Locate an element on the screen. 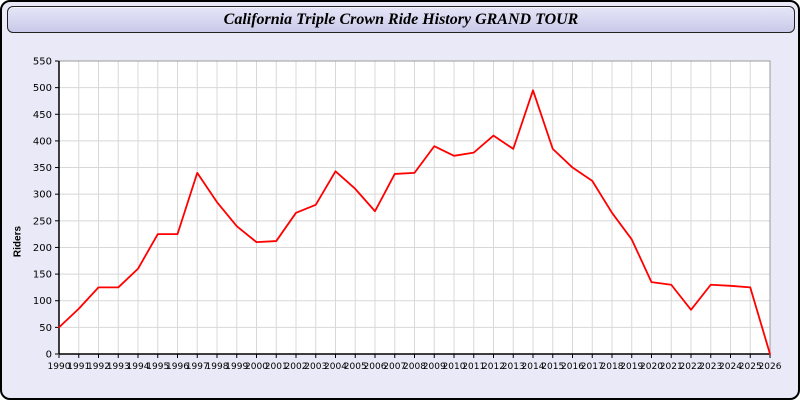 The height and width of the screenshot is (400, 800). svg-text: 2015 is located at coordinates (552, 367).